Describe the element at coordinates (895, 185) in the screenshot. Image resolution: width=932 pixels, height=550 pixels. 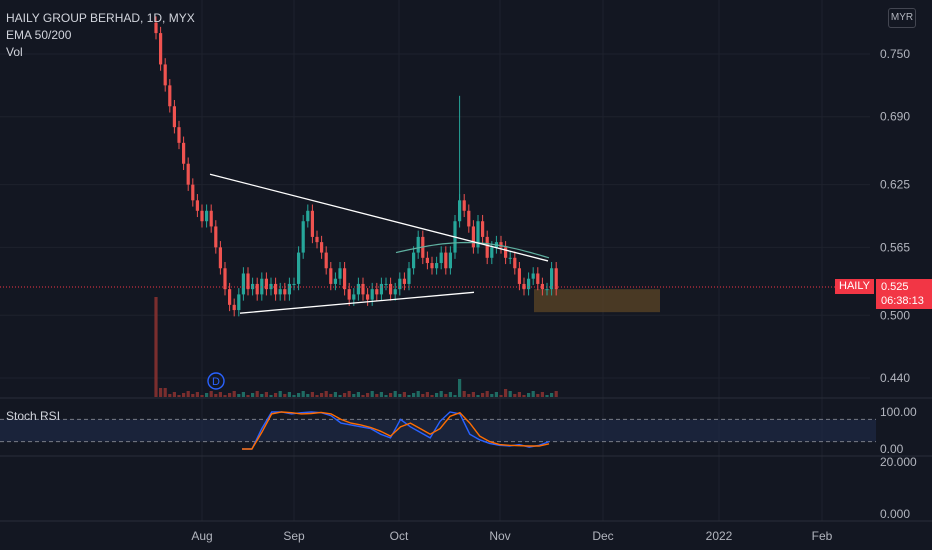
I see `price-tick: 0.625` at that location.